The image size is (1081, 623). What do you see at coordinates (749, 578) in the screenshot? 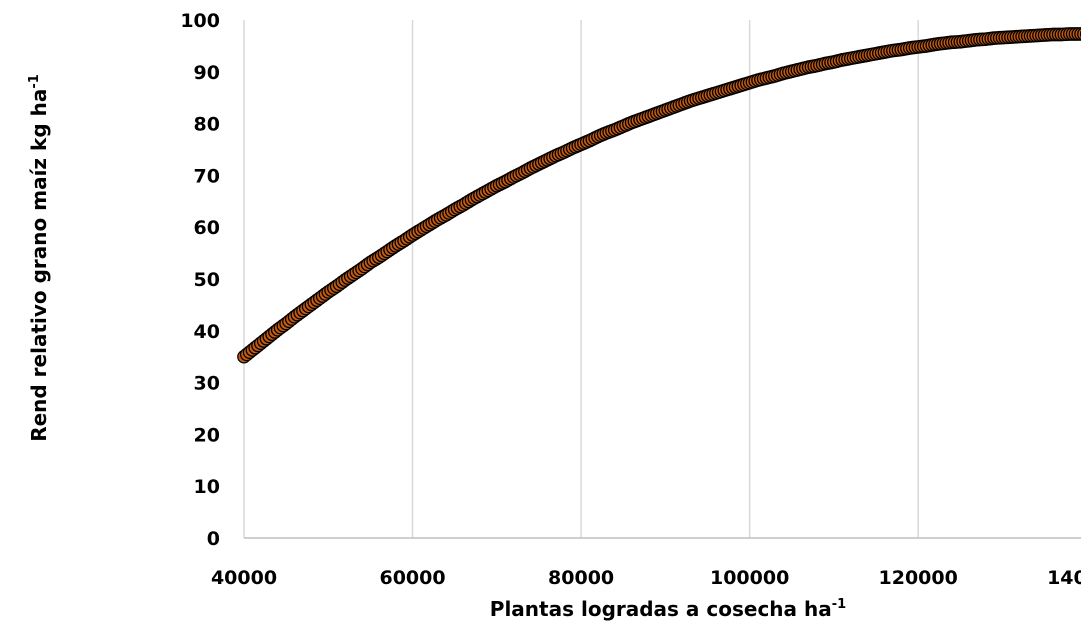
I see `x-tick-label: 100000` at bounding box center [749, 578].